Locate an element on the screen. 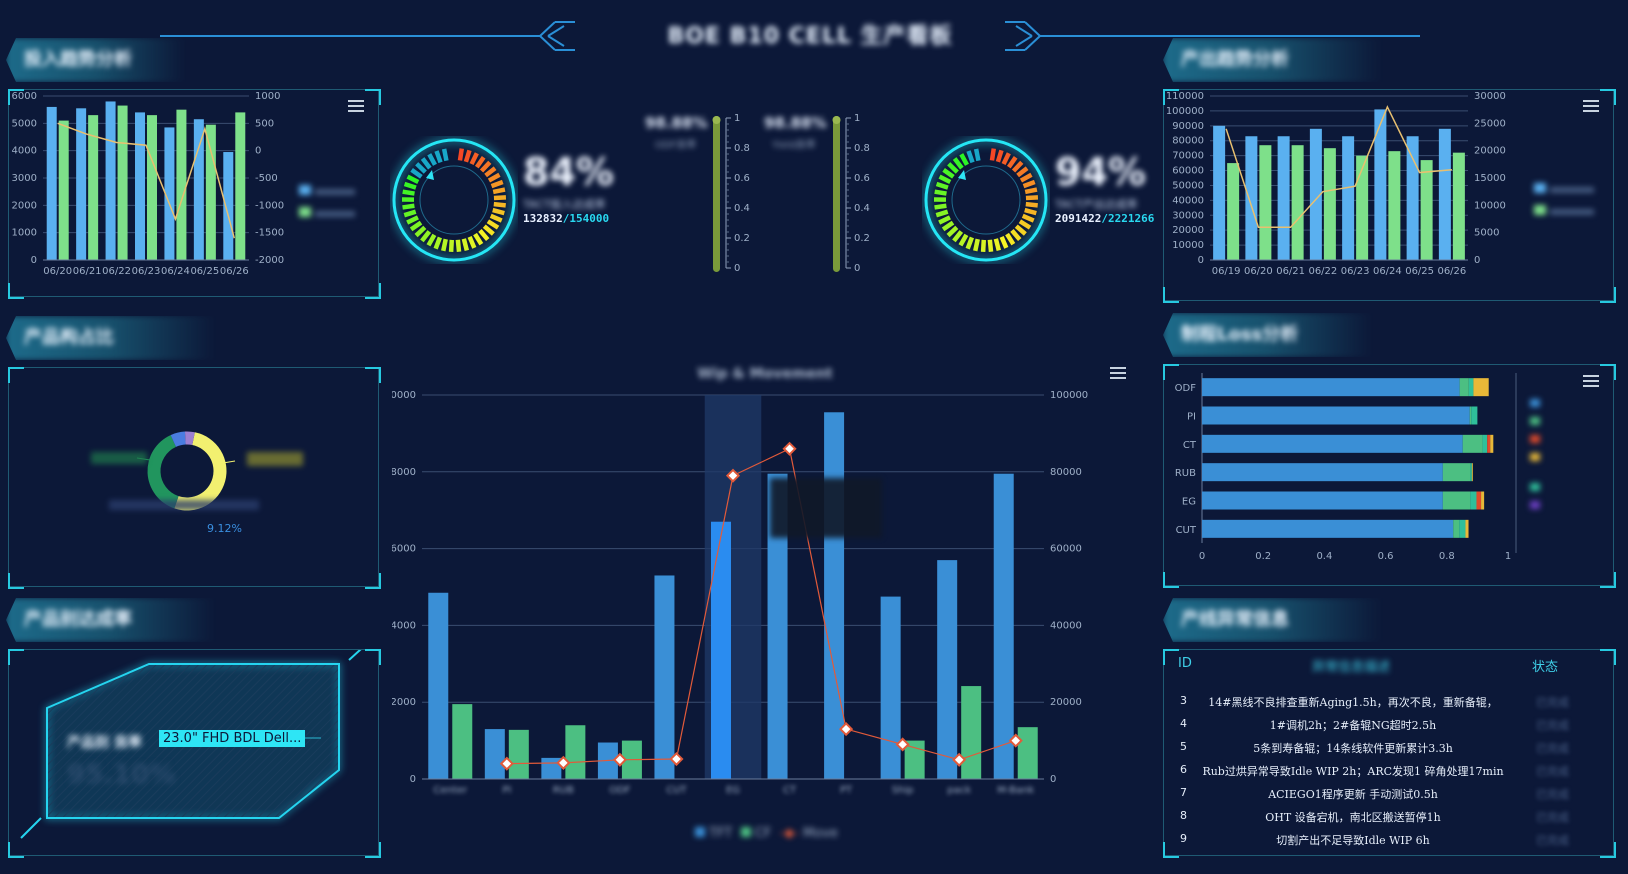 The width and height of the screenshot is (1628, 874). y2-tick-label: 5000 is located at coordinates (1486, 233).